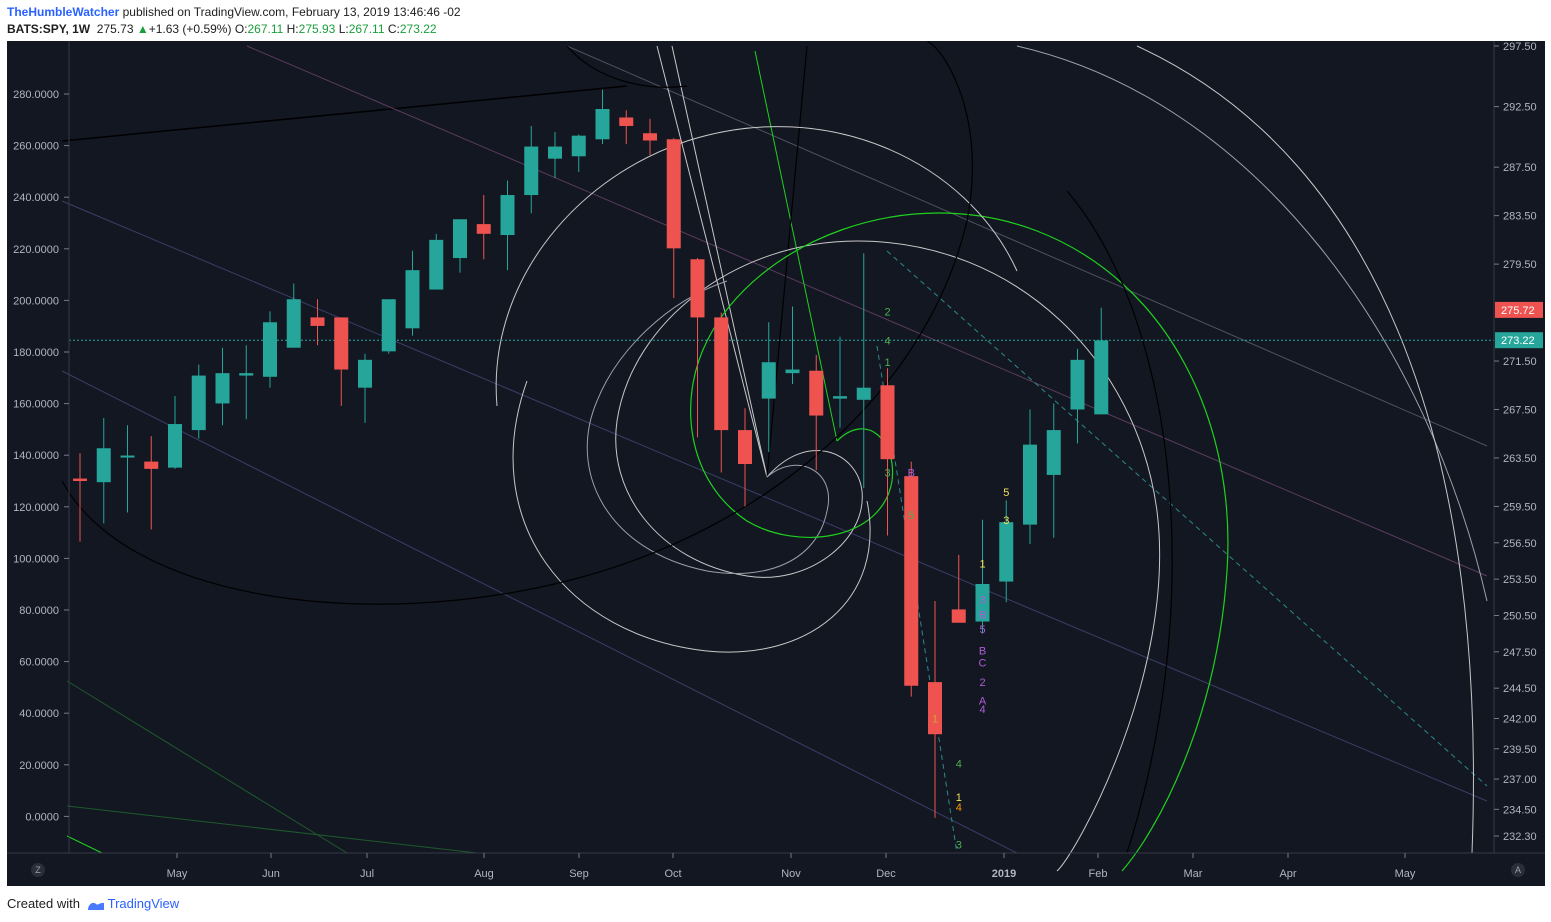 The height and width of the screenshot is (922, 1551). I want to click on right-axis-label: 263.50, so click(1520, 459).